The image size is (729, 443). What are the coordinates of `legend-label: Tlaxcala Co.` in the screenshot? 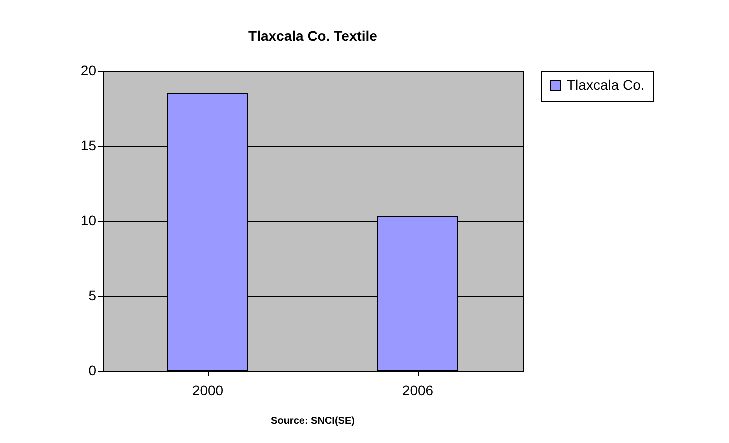 It's located at (606, 85).